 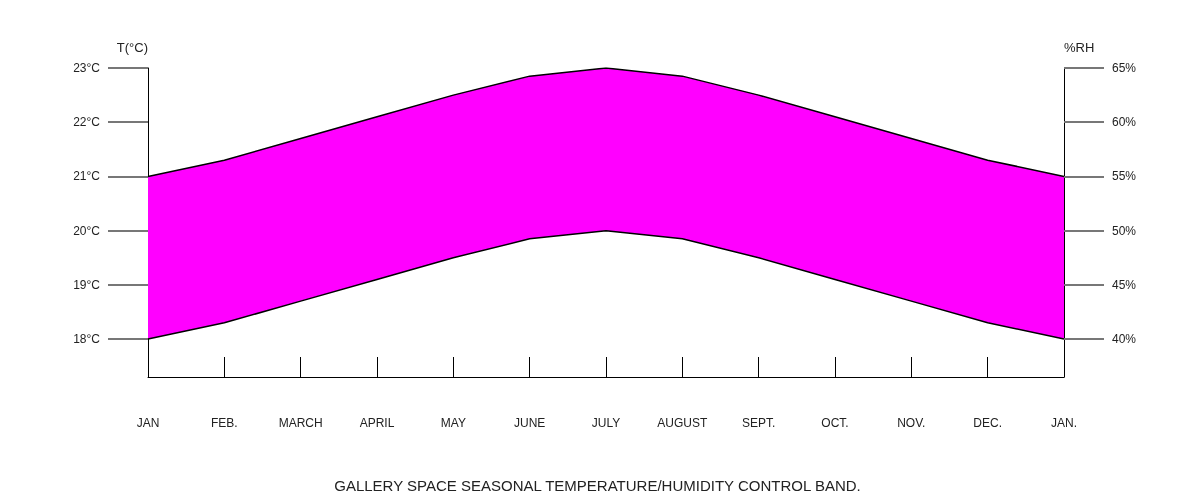 What do you see at coordinates (87, 284) in the screenshot?
I see `y-tick-label: 19°C` at bounding box center [87, 284].